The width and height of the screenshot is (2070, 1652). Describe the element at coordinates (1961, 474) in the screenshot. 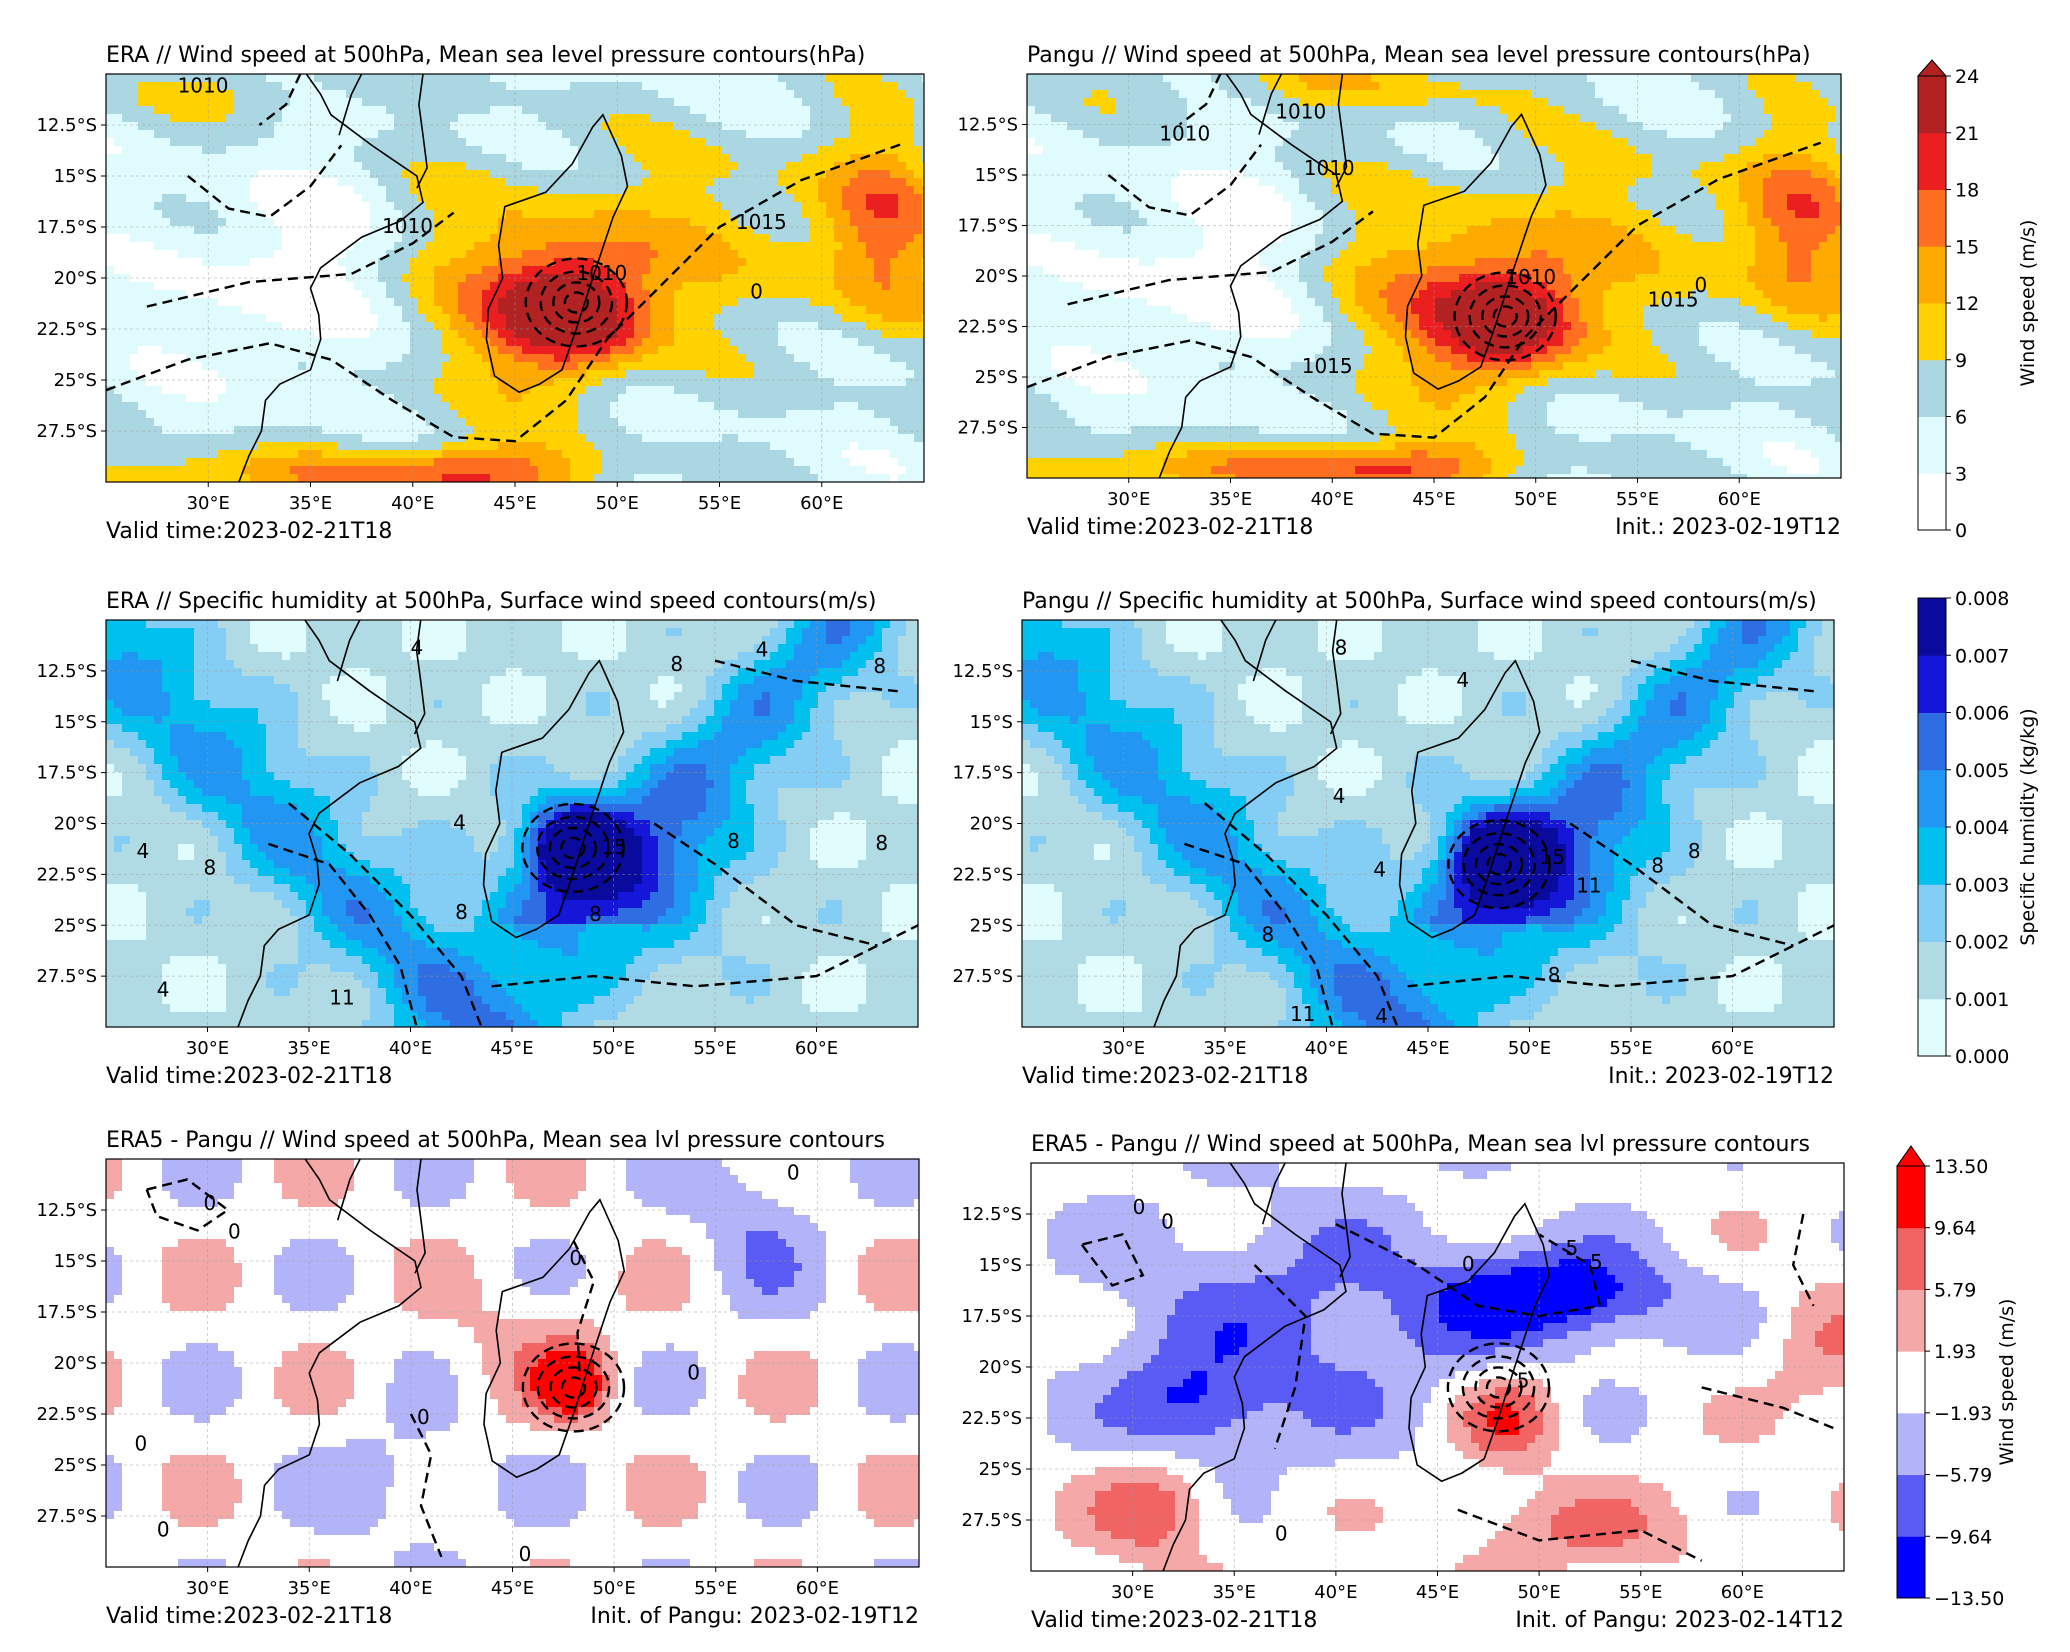

I see `colorbar-tick-label: 3` at that location.